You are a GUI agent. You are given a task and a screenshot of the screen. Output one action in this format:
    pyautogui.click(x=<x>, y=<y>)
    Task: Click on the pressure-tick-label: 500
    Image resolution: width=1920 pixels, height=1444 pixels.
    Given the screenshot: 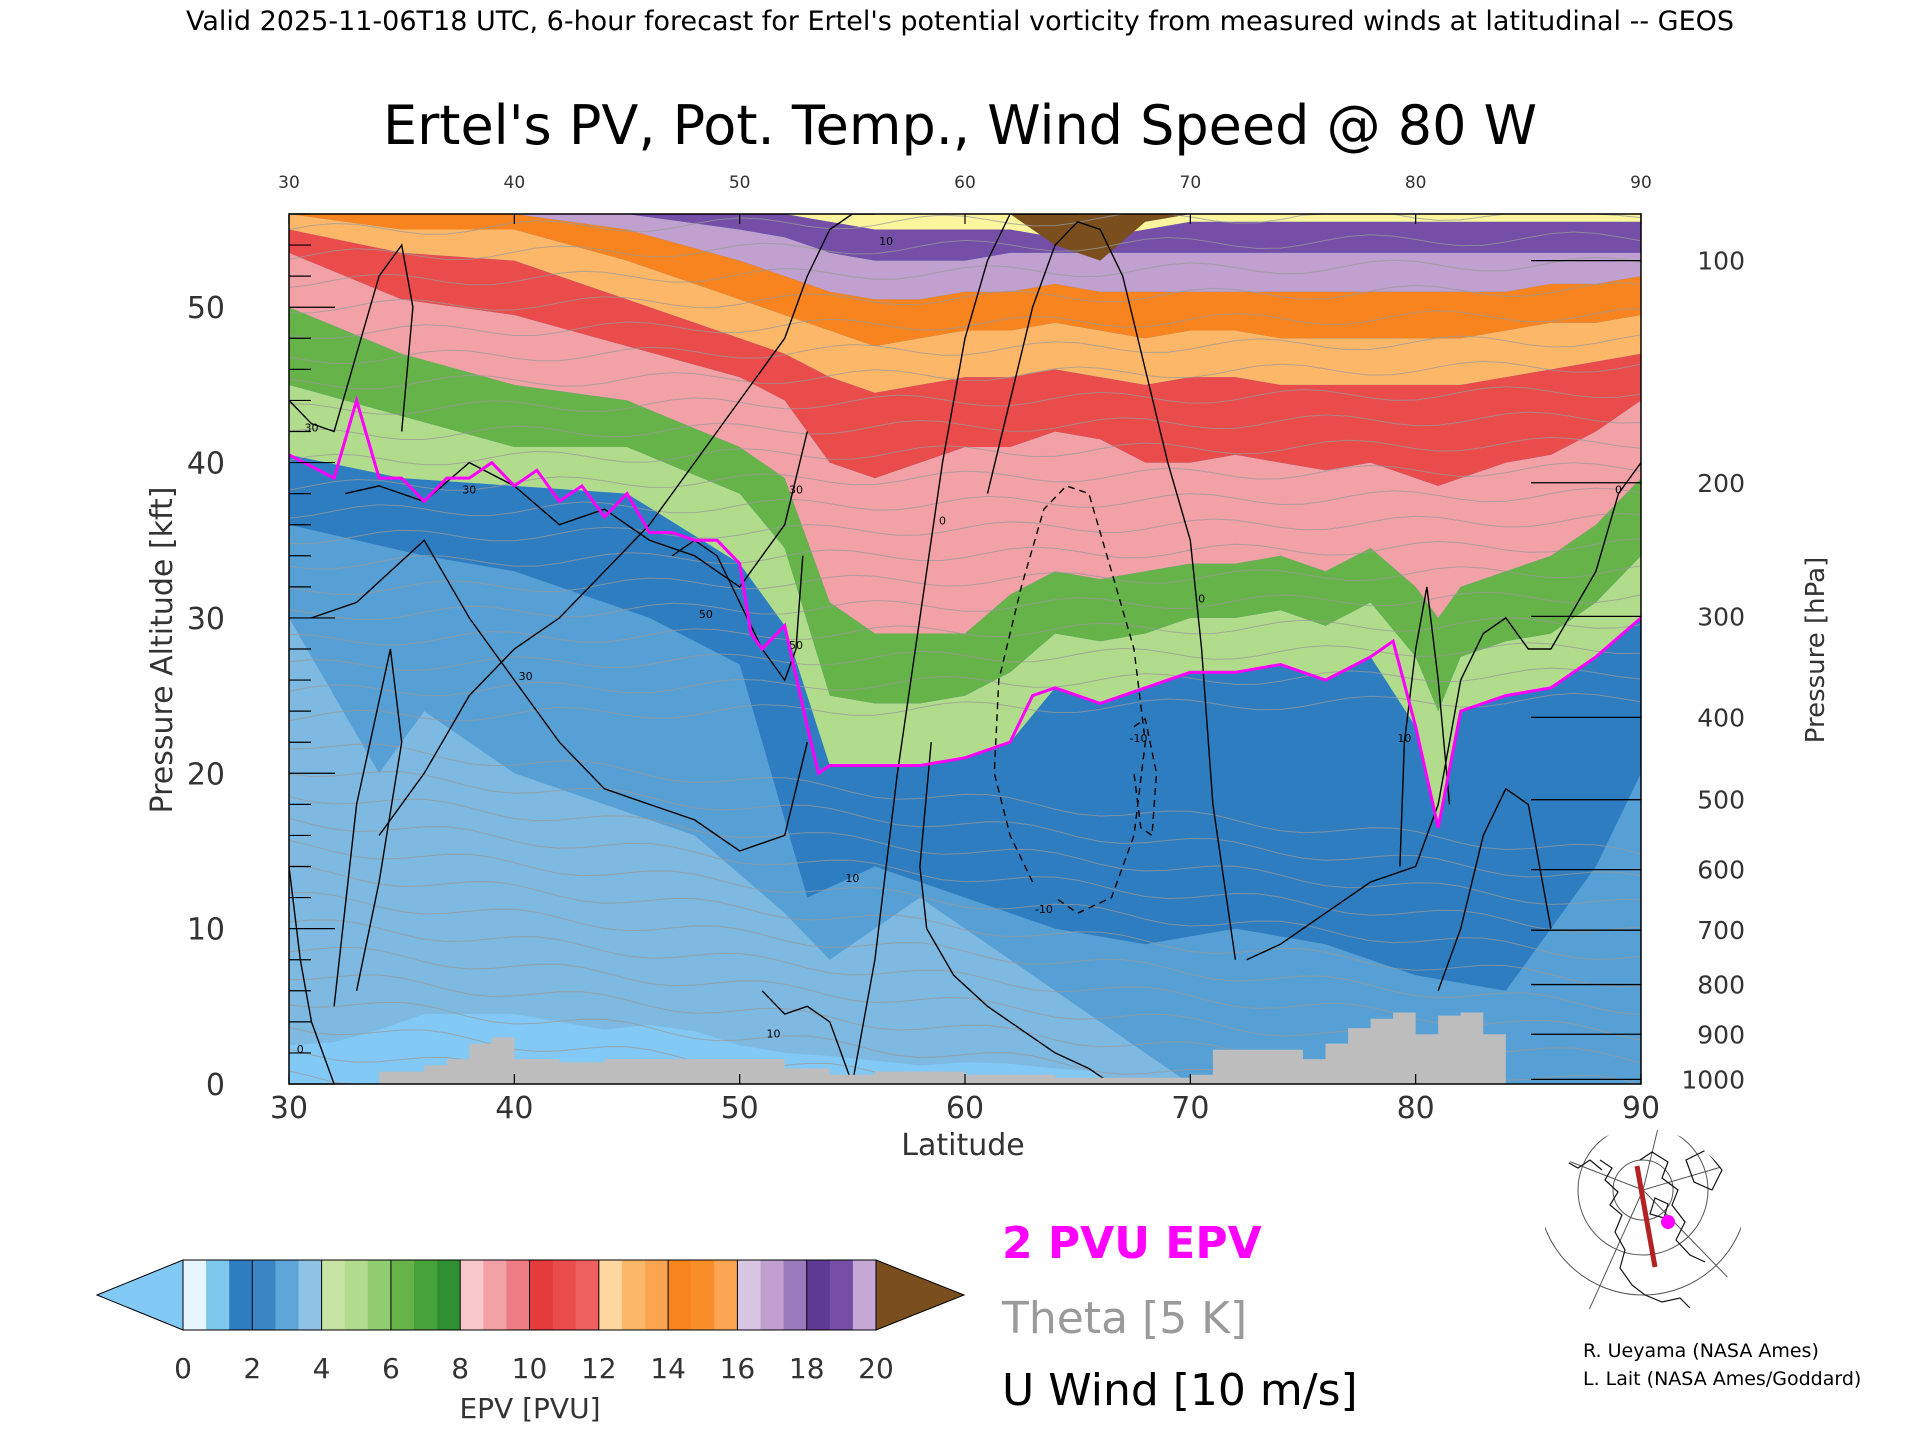 What is the action you would take?
    pyautogui.click(x=1721, y=800)
    